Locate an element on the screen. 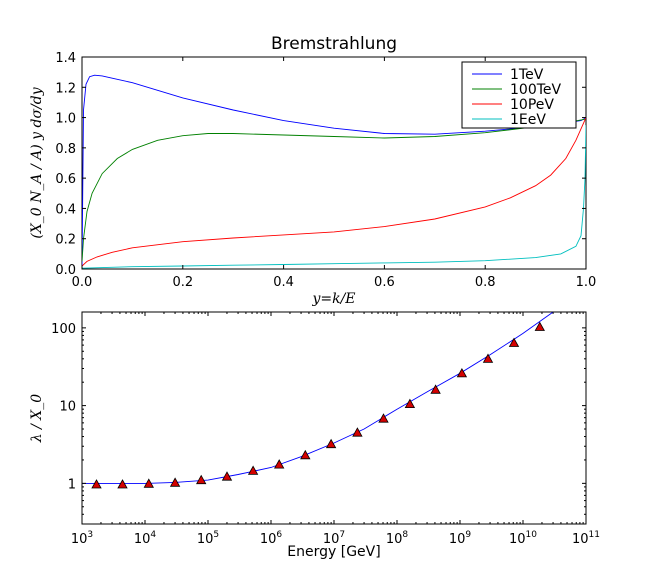  bottom-x-tick-label: 10³ is located at coordinates (82, 538).